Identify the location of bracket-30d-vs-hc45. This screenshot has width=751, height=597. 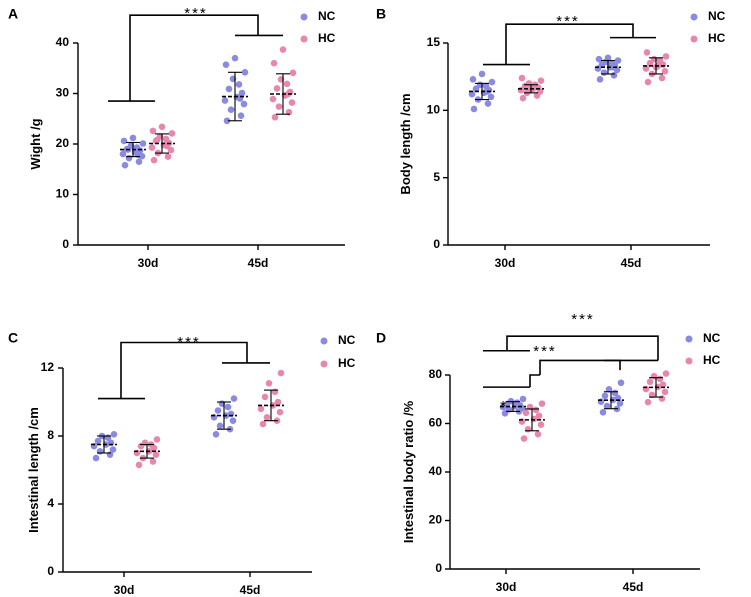
(582, 348).